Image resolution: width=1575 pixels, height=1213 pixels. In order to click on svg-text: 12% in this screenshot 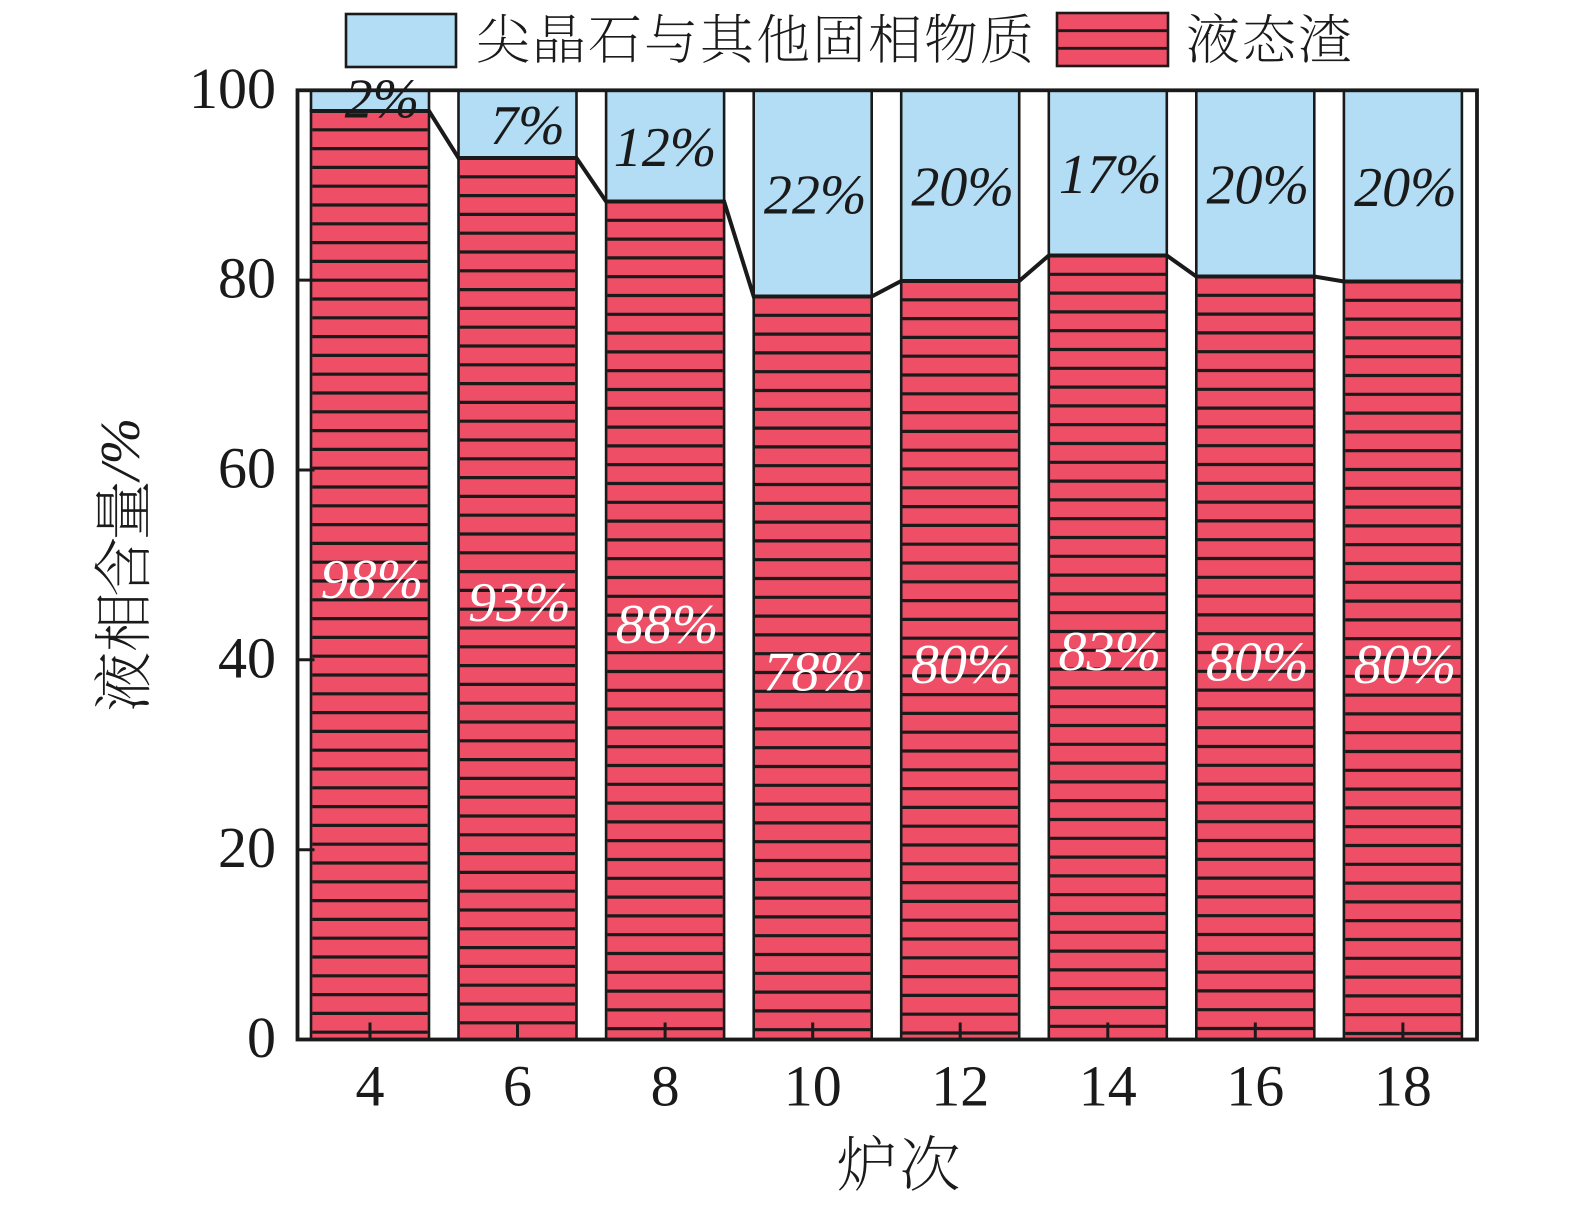, I will do `click(665, 148)`.